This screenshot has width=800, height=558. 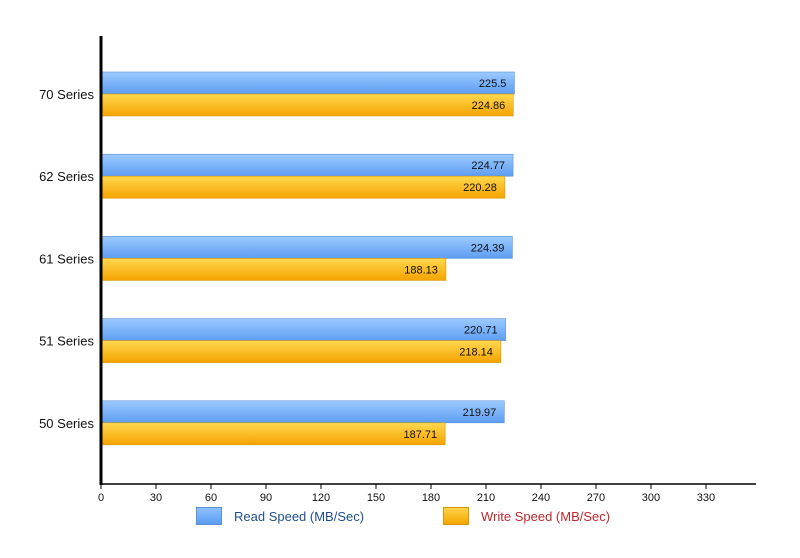 I want to click on data-label-write-3: 188.13, so click(x=421, y=270).